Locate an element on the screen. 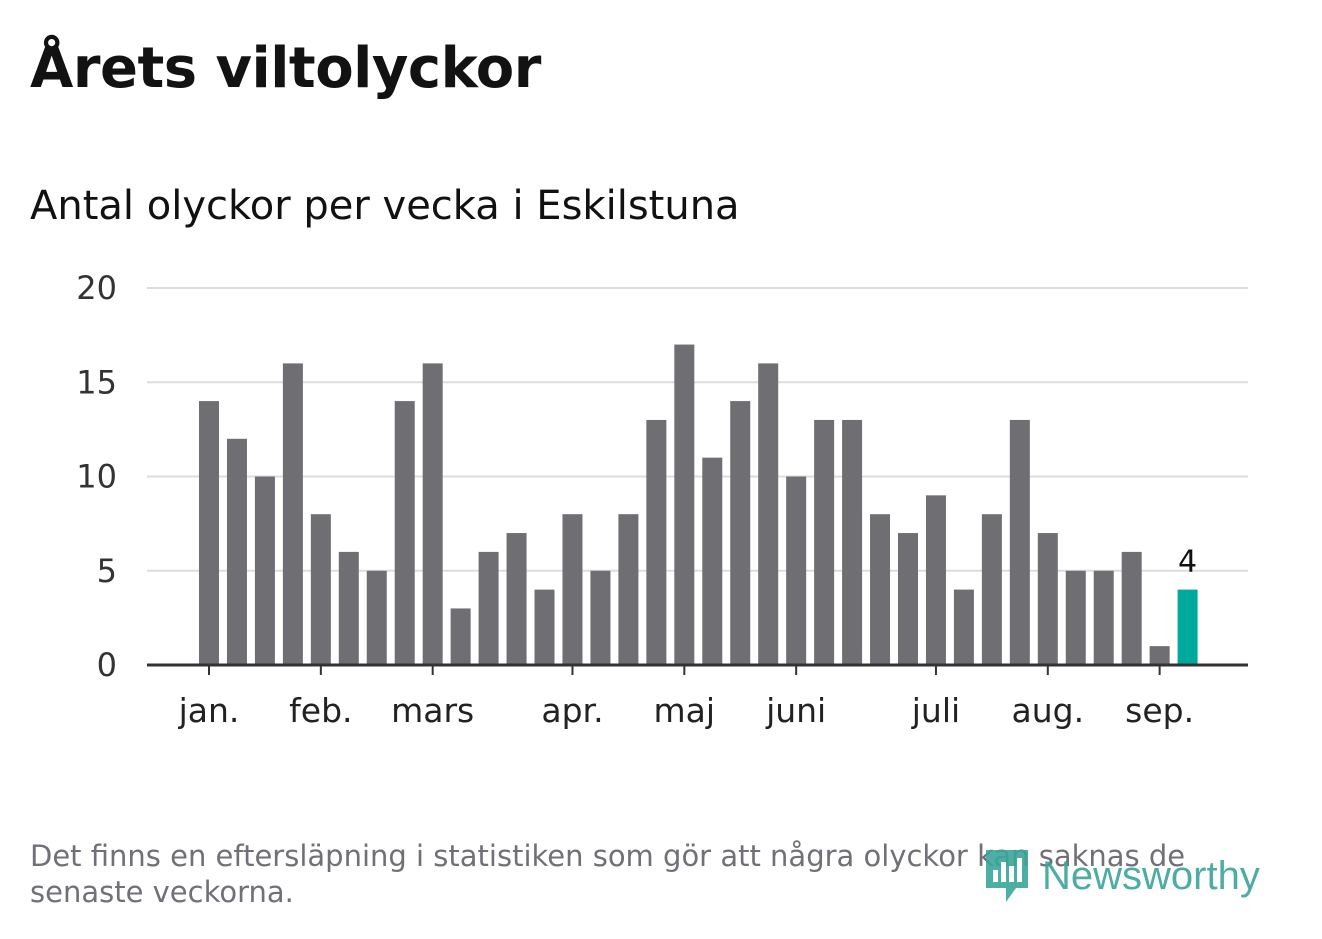 Image resolution: width=1322 pixels, height=939 pixels. y-tick-label: 20 is located at coordinates (96, 288).